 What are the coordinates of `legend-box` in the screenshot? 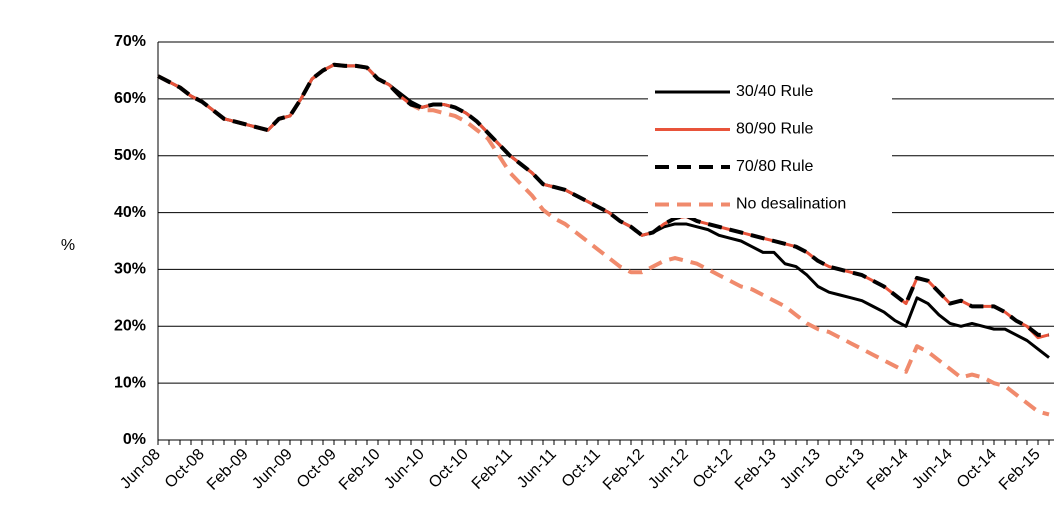 It's located at (770, 146).